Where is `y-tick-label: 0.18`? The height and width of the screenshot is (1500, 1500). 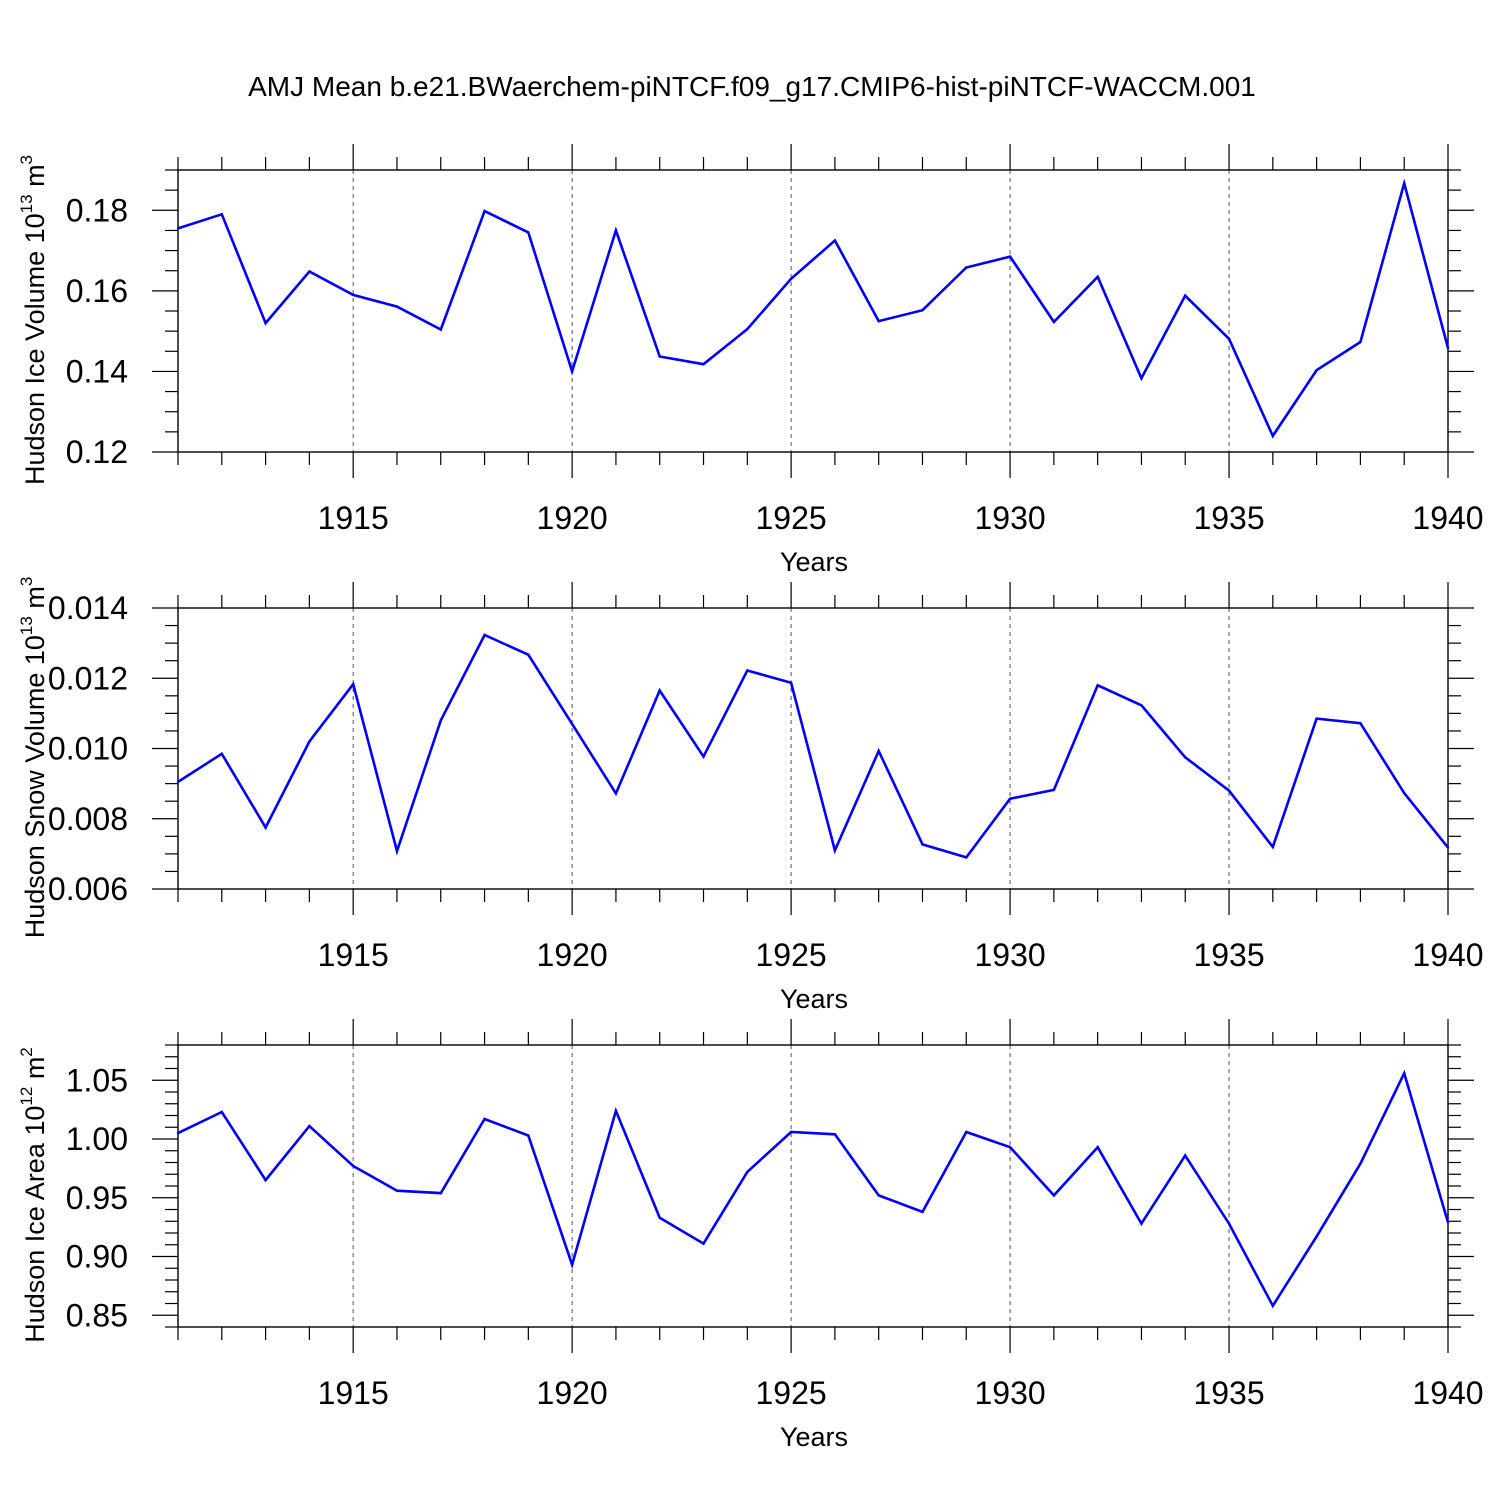 y-tick-label: 0.18 is located at coordinates (97, 210).